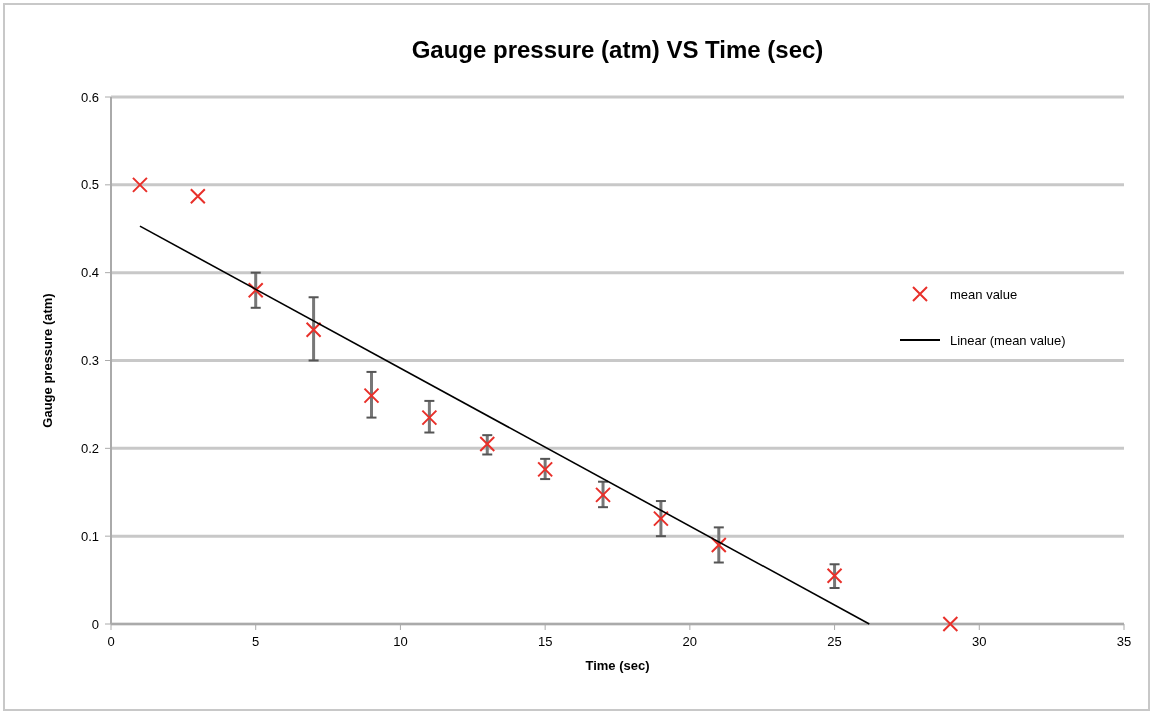  I want to click on x-tick-label: 0, so click(111, 641).